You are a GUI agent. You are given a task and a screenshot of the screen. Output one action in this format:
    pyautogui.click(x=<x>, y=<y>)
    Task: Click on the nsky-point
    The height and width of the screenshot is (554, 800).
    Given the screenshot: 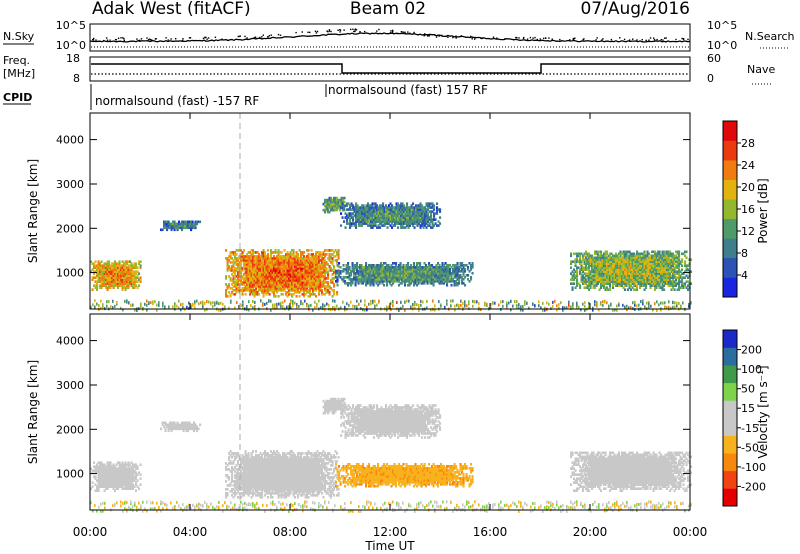 What is the action you would take?
    pyautogui.click(x=140, y=40)
    